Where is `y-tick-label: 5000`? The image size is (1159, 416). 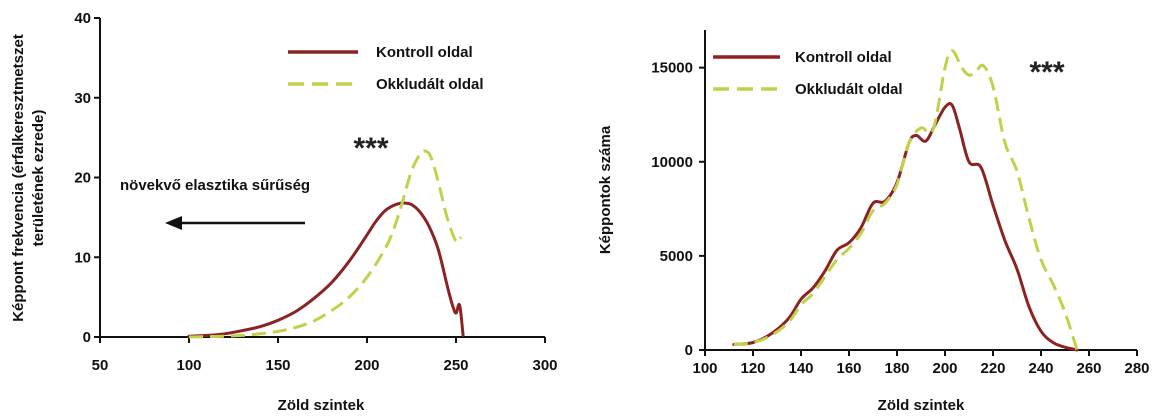
y-tick-label: 5000 is located at coordinates (676, 256).